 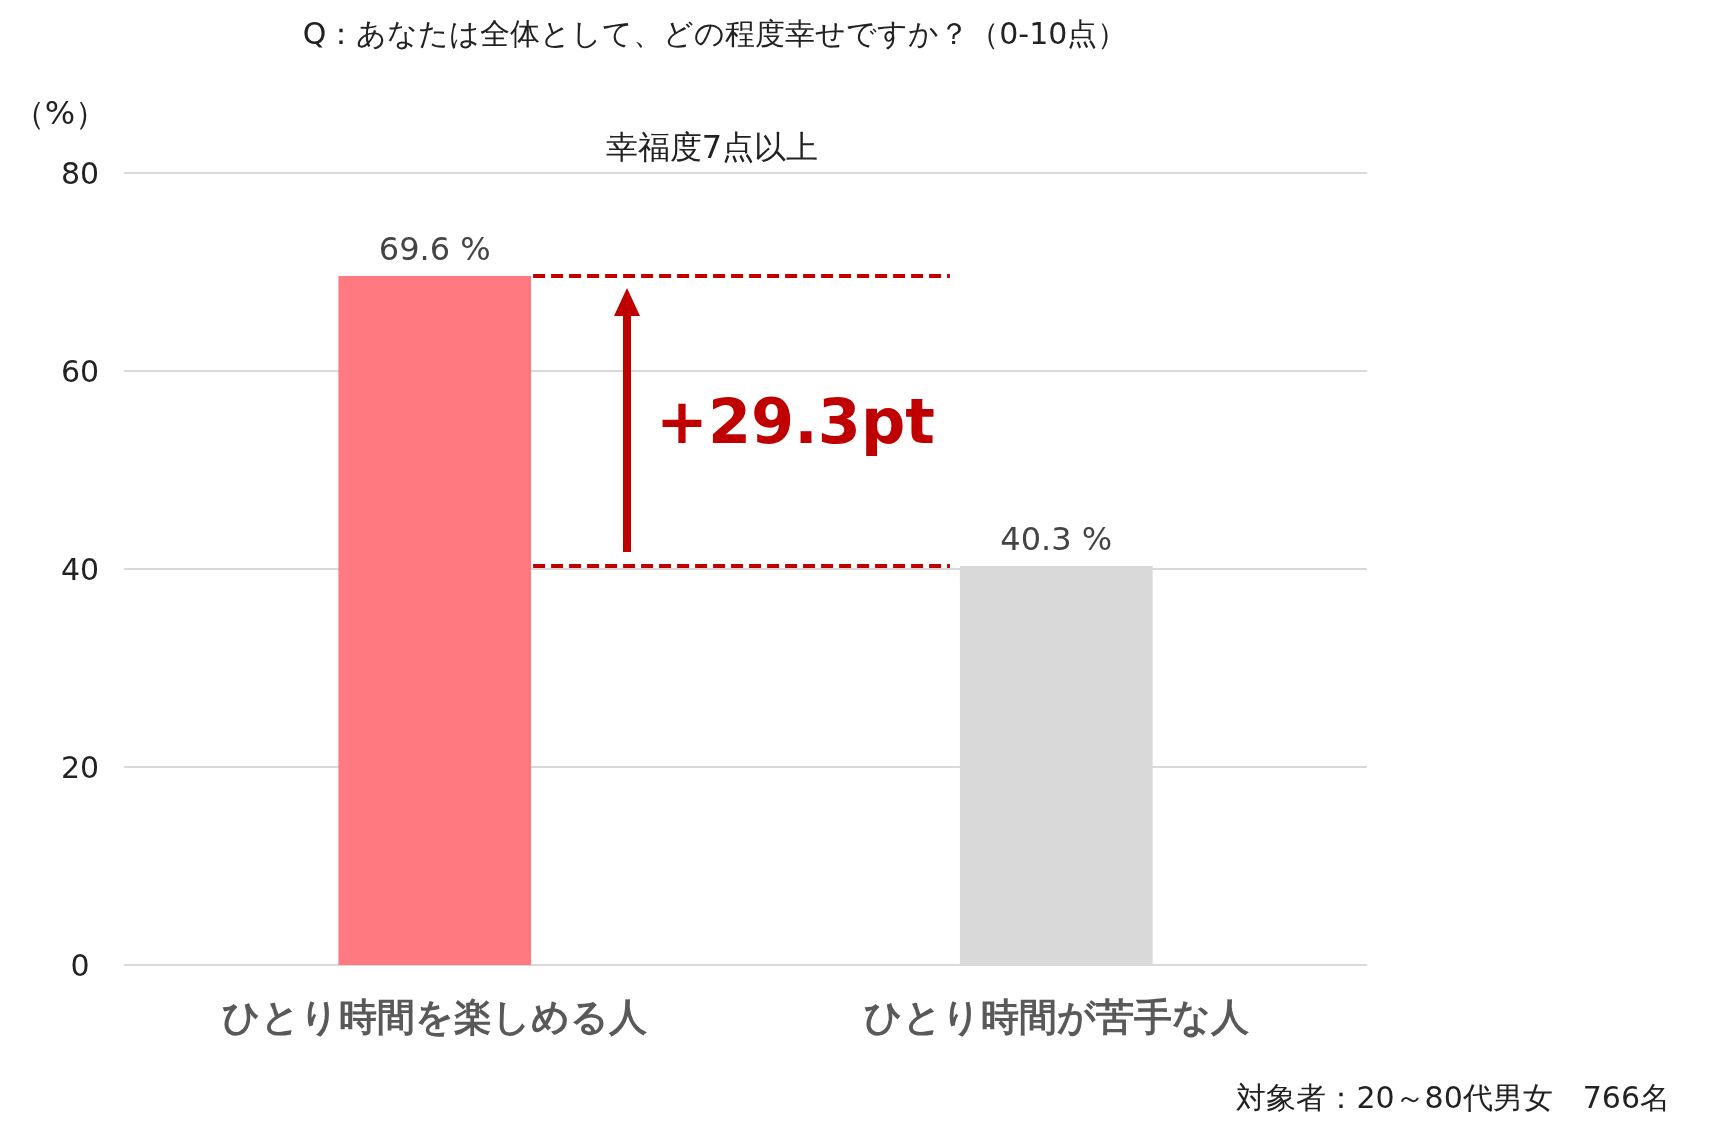 What do you see at coordinates (712, 147) in the screenshot?
I see `chart-subtitle: 幸福度7点以上` at bounding box center [712, 147].